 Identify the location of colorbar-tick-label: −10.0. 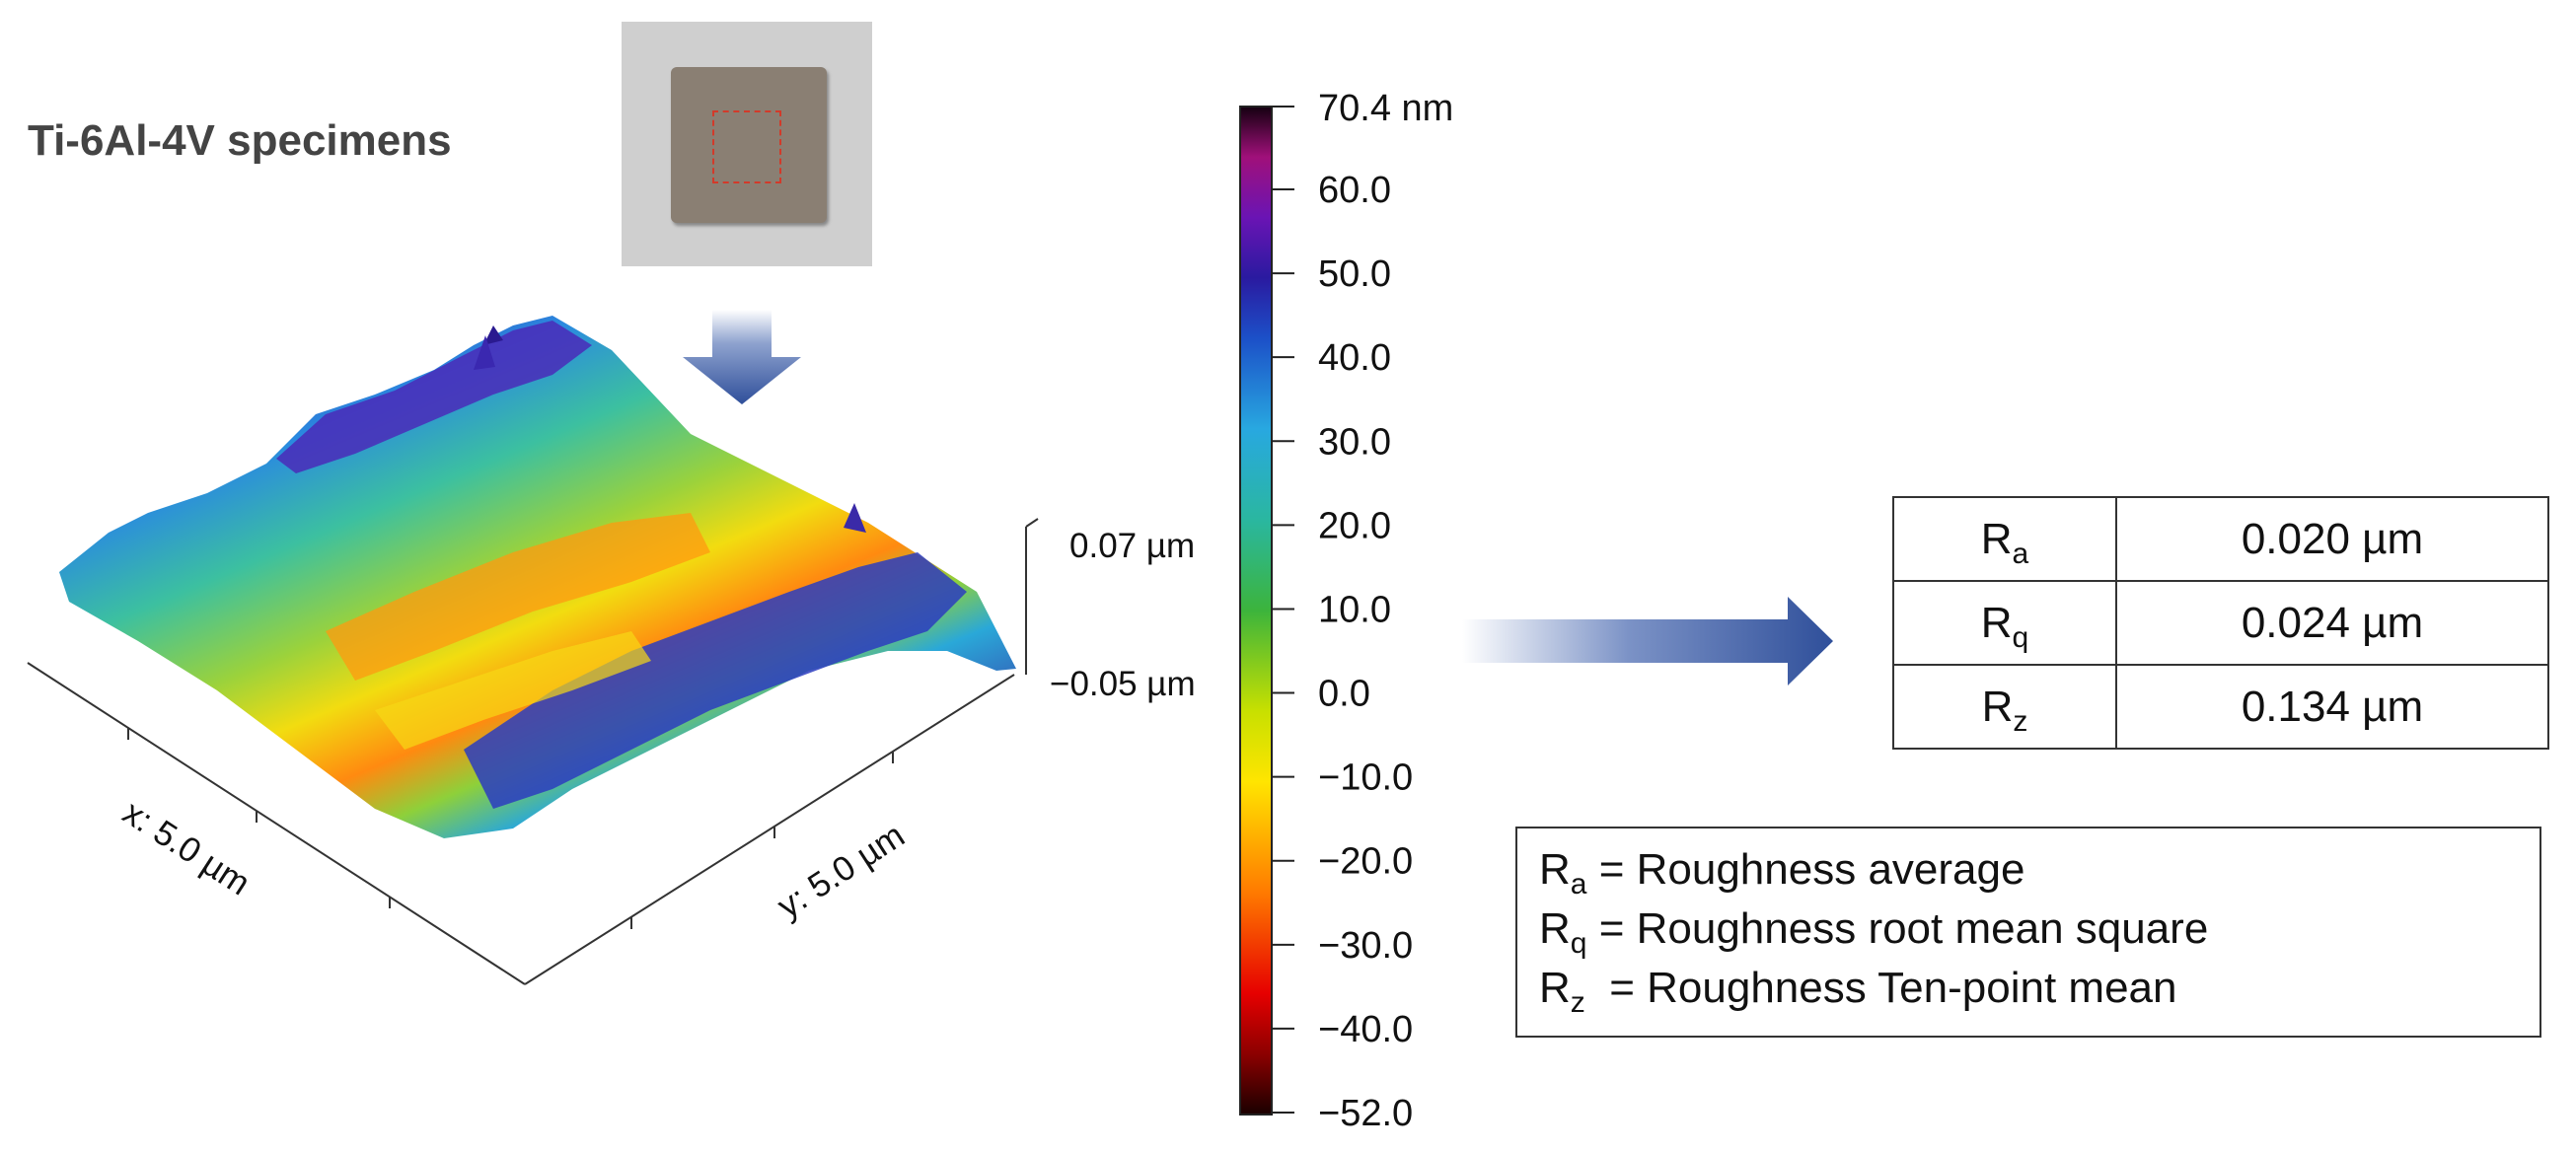
(1365, 778).